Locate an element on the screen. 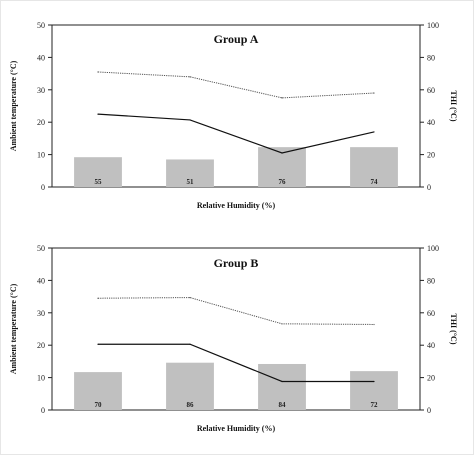 The width and height of the screenshot is (474, 455). chart-title: Group A is located at coordinates (236, 39).